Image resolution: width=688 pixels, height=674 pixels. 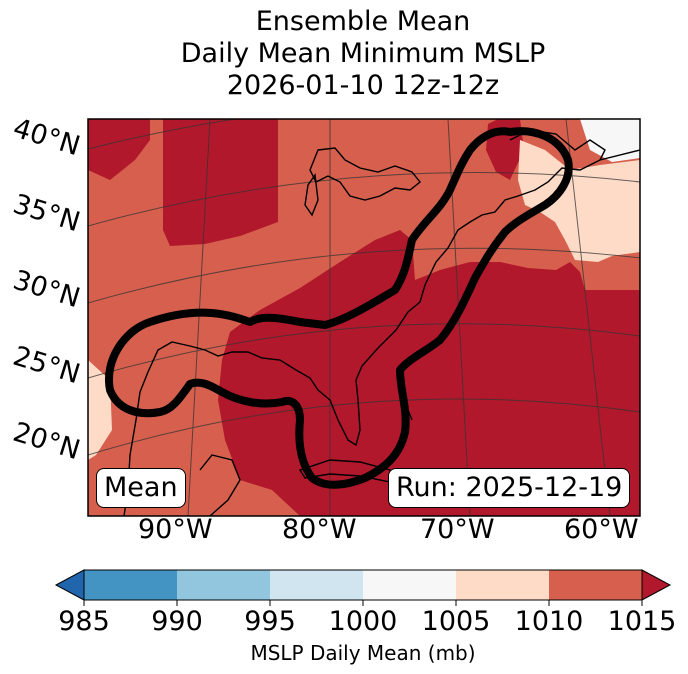 I want to click on colorbar-tick-1010: 1010, so click(x=549, y=621).